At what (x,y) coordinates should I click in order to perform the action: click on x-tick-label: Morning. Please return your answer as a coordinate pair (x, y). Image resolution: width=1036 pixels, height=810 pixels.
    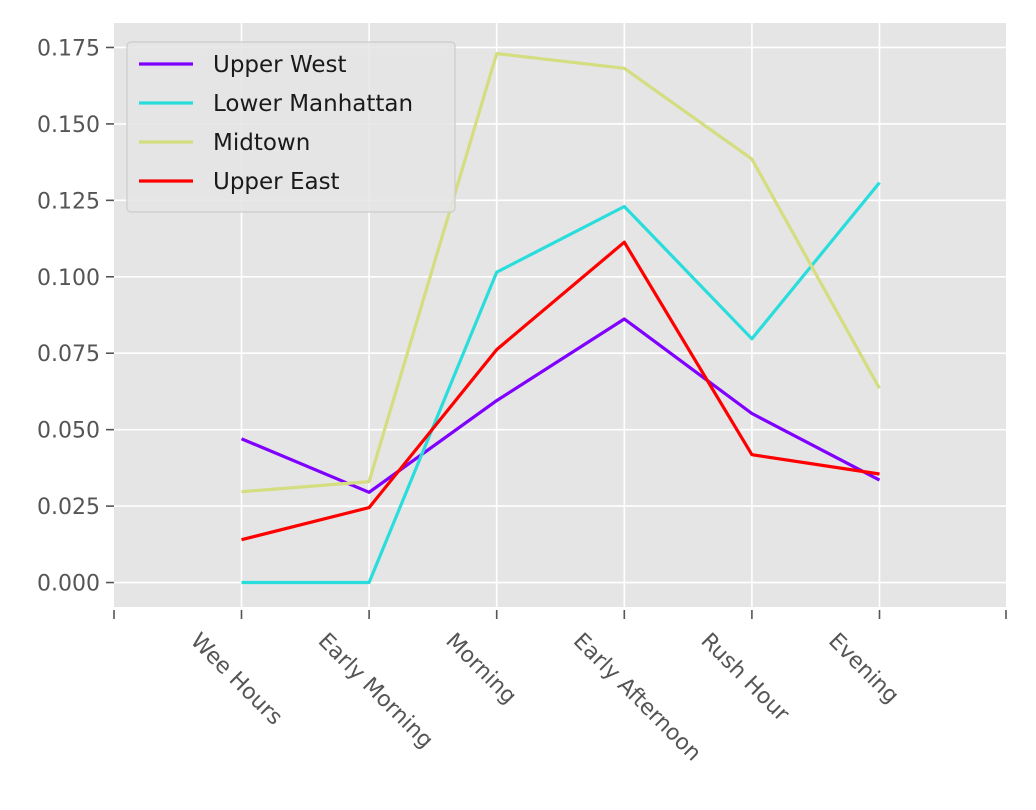
    Looking at the image, I should click on (480, 669).